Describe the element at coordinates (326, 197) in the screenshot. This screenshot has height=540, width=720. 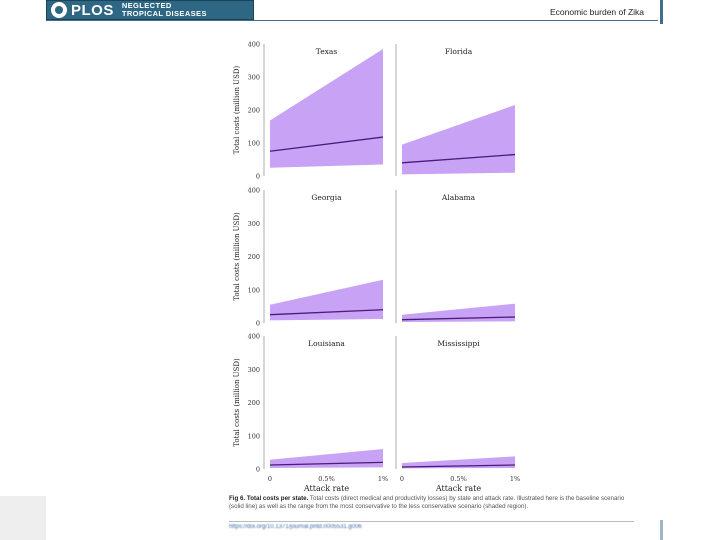
I see `panel-title-georgia: Georgia` at that location.